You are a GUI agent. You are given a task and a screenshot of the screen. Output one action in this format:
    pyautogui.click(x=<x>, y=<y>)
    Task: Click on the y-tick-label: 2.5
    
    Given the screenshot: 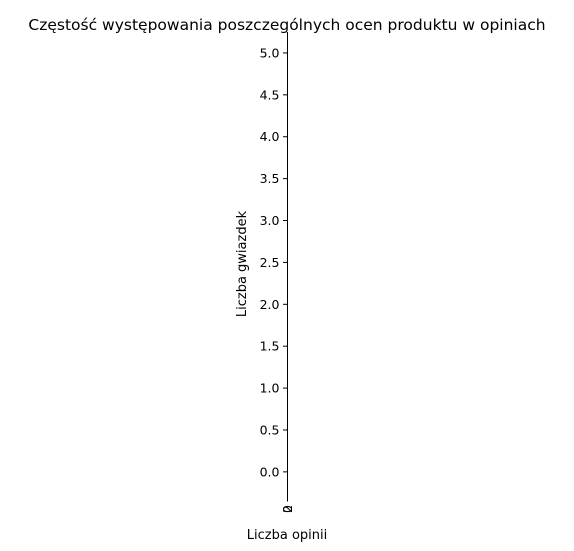 What is the action you would take?
    pyautogui.click(x=270, y=262)
    